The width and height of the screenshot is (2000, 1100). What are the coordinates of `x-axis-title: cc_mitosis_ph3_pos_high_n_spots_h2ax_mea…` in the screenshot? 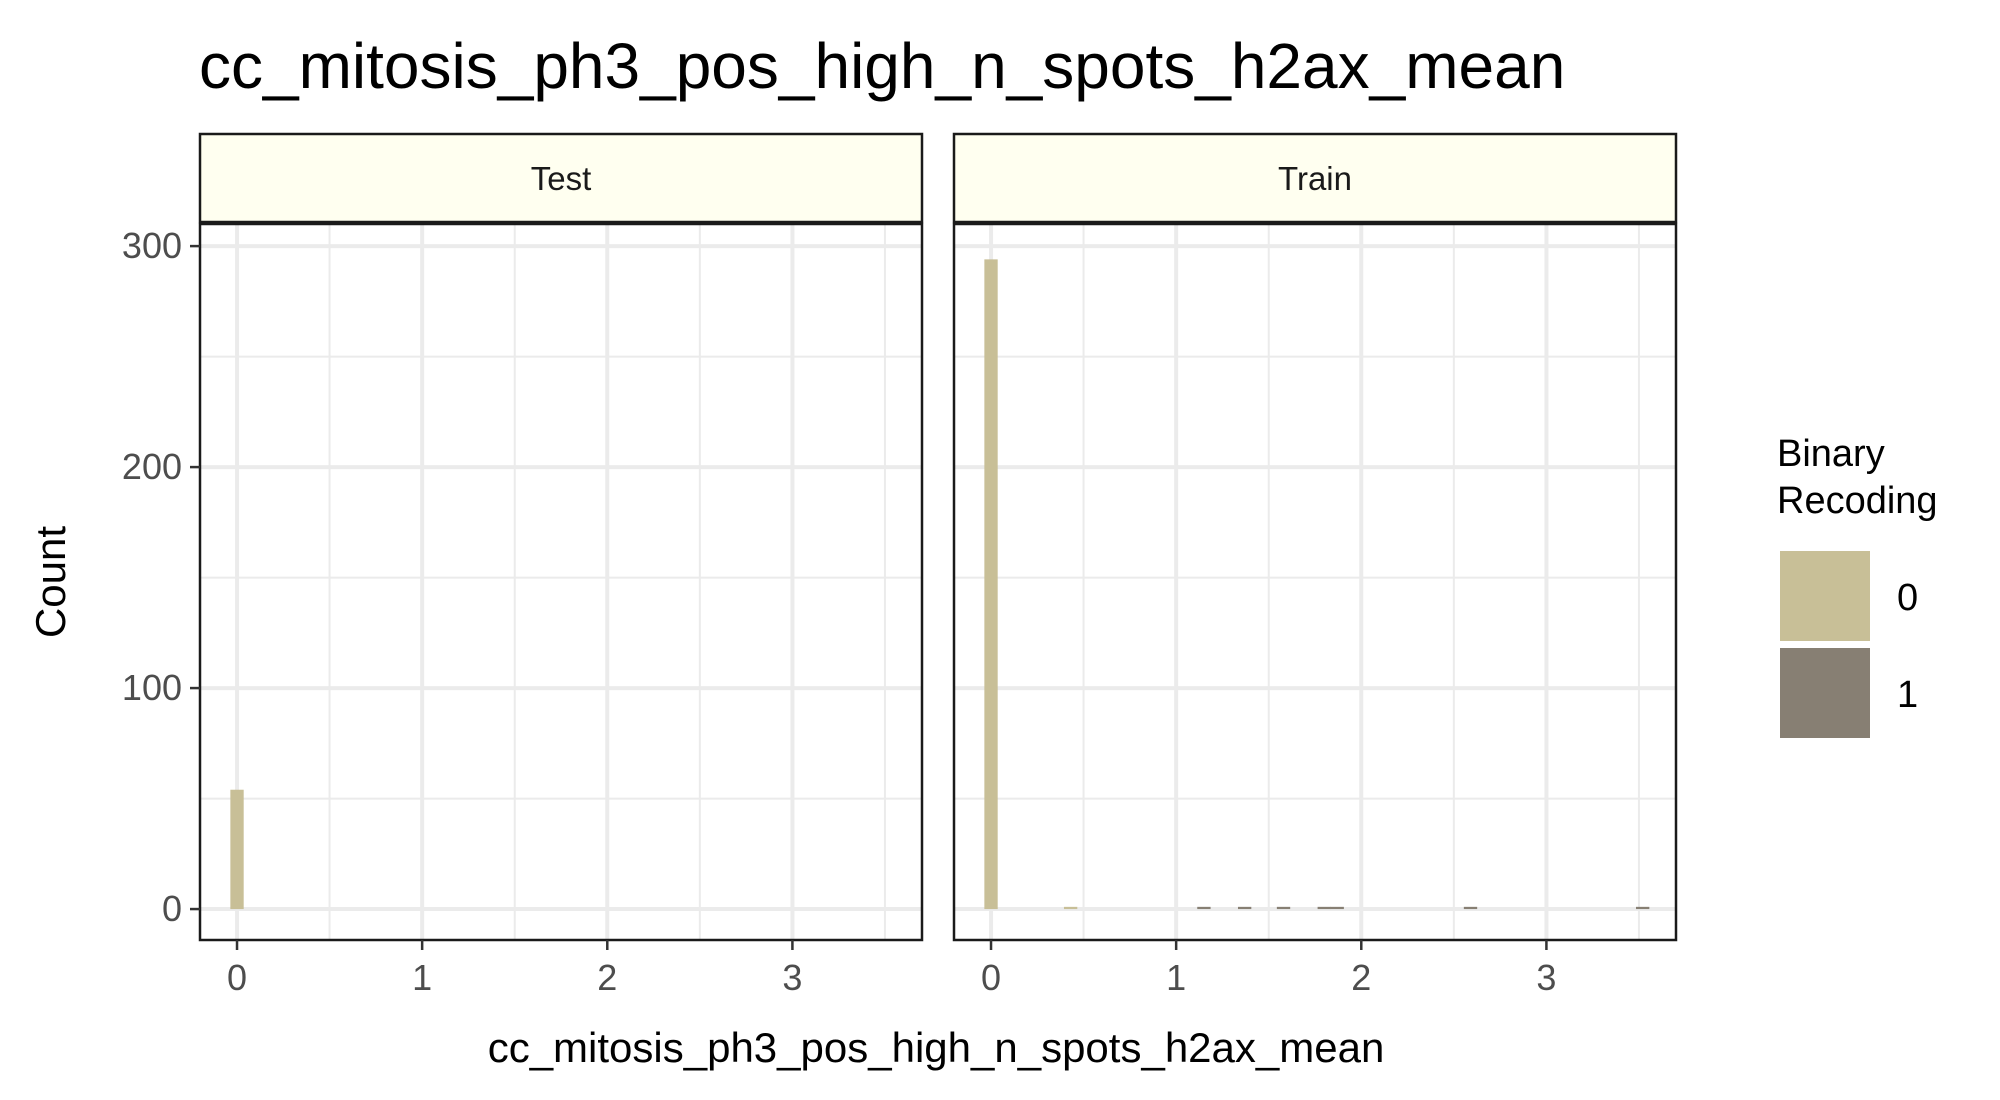 It's located at (936, 1047).